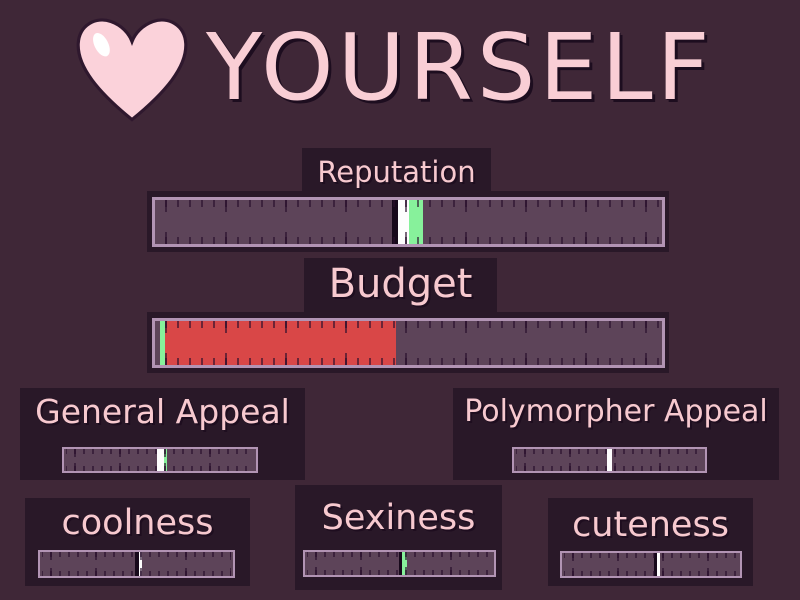  I want to click on stat-sexiness: Sexiness, so click(398, 537).